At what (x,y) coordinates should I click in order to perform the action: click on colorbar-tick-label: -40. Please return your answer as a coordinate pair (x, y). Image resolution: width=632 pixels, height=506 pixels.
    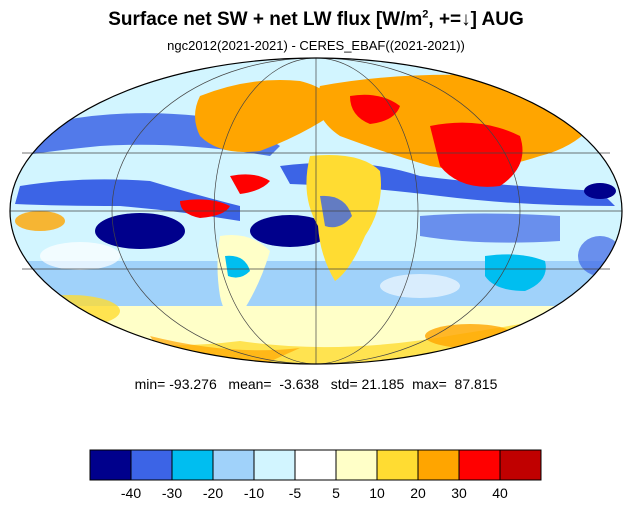
    Looking at the image, I should click on (131, 492).